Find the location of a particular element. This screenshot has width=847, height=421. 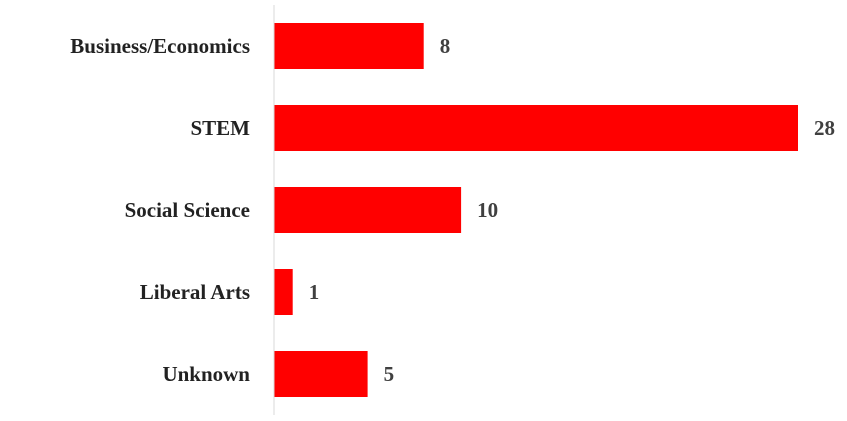

bar-stem is located at coordinates (536, 128).